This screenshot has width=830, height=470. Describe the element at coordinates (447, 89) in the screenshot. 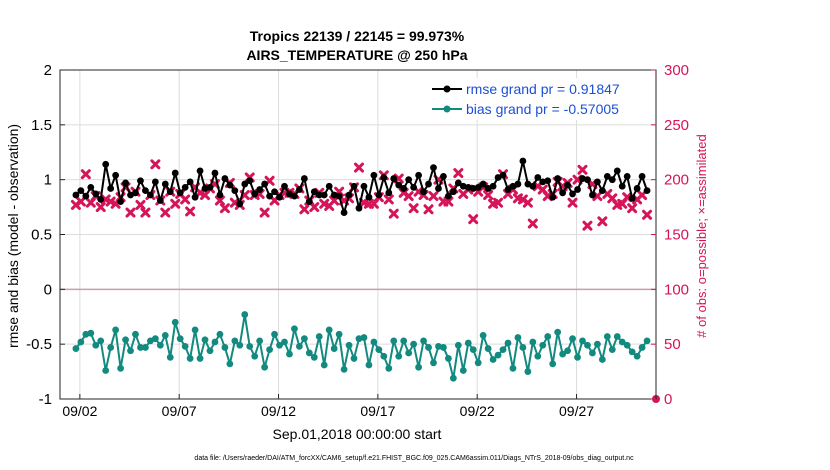

I see `legend-marker-rmse` at that location.